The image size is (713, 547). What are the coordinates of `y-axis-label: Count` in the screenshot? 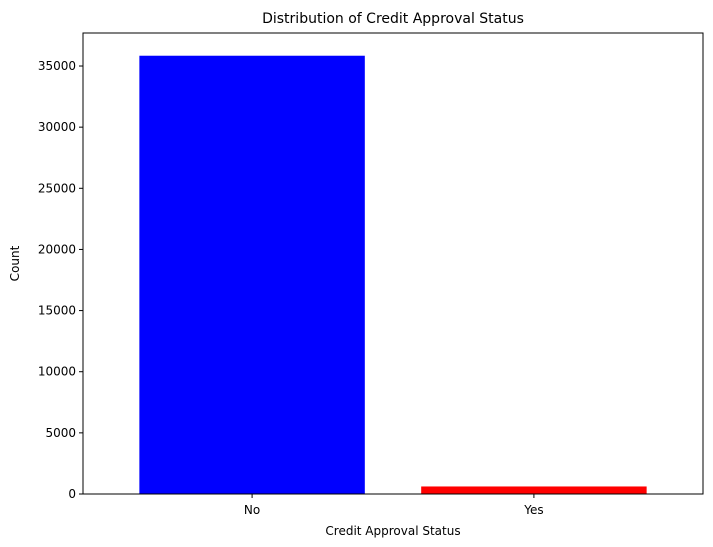 It's located at (15, 263).